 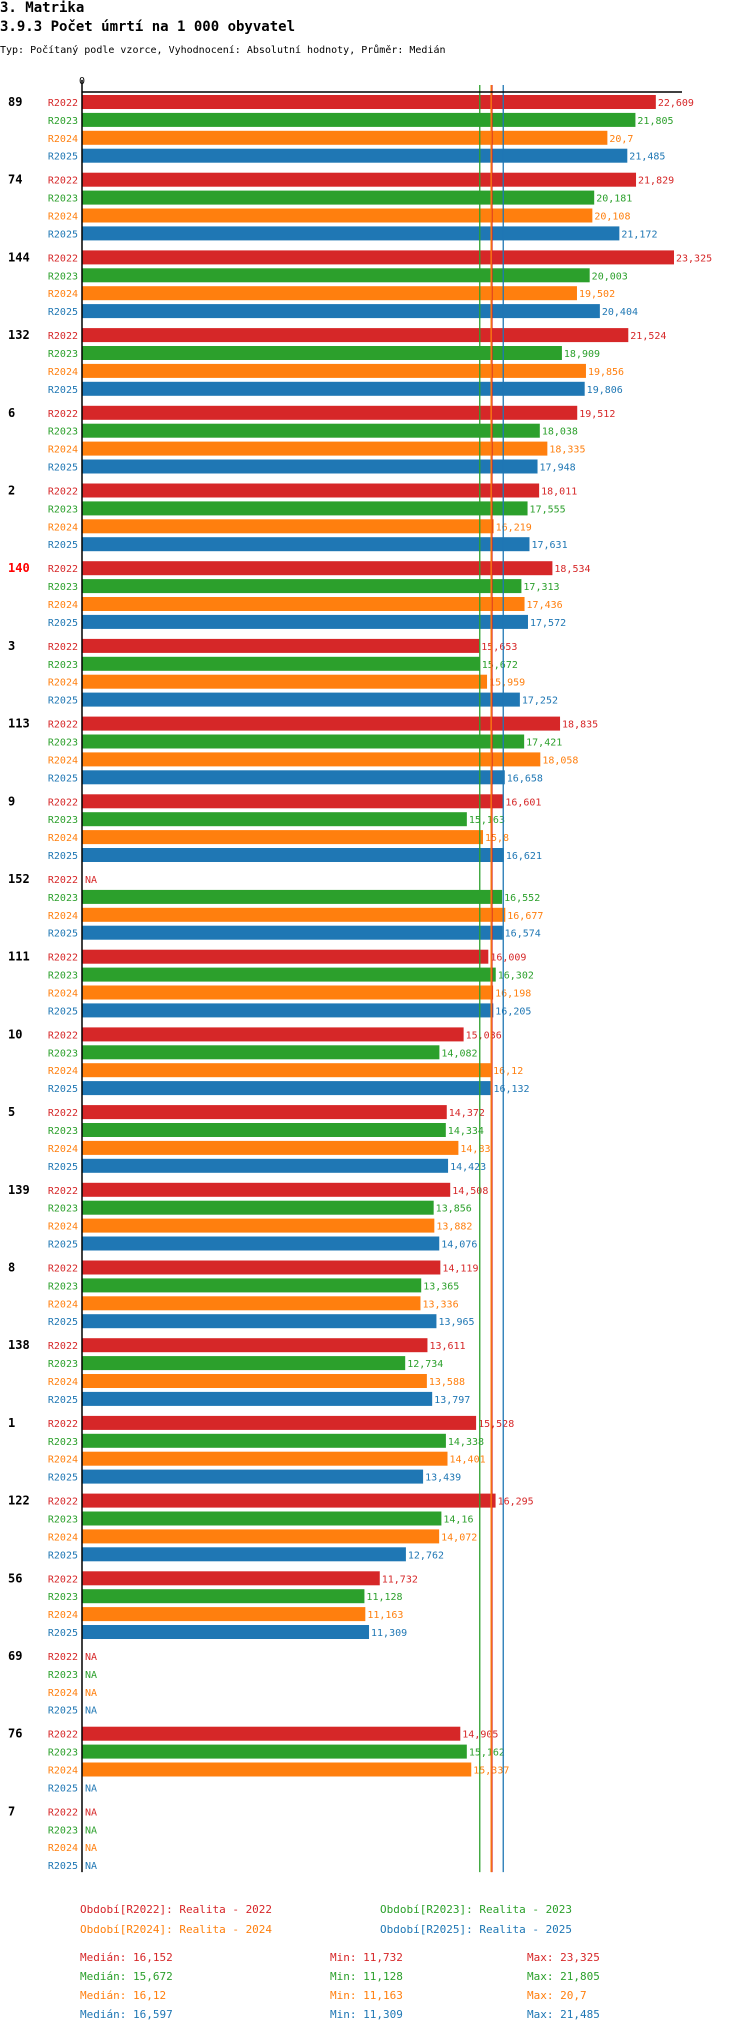 I want to click on value-label: 21,829, so click(x=656, y=181).